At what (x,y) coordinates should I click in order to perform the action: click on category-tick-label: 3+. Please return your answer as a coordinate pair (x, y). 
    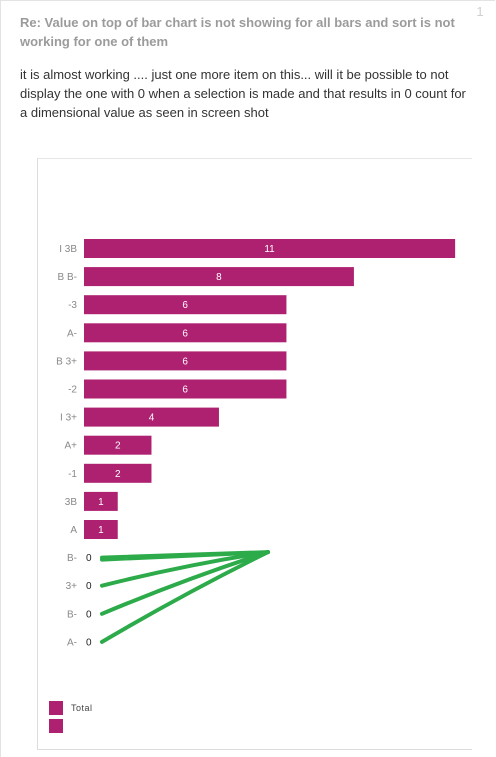
    Looking at the image, I should click on (72, 586).